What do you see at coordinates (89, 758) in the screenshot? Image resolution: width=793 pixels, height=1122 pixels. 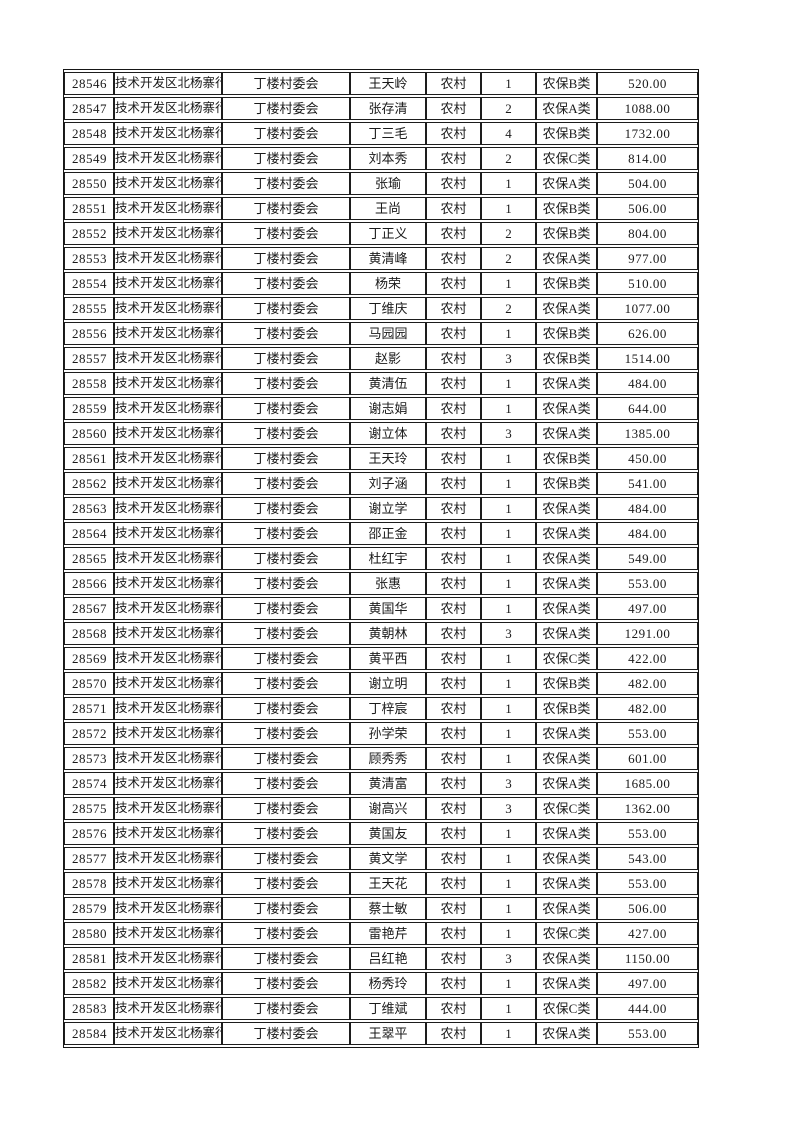 I see `cell-record-id: 28573` at bounding box center [89, 758].